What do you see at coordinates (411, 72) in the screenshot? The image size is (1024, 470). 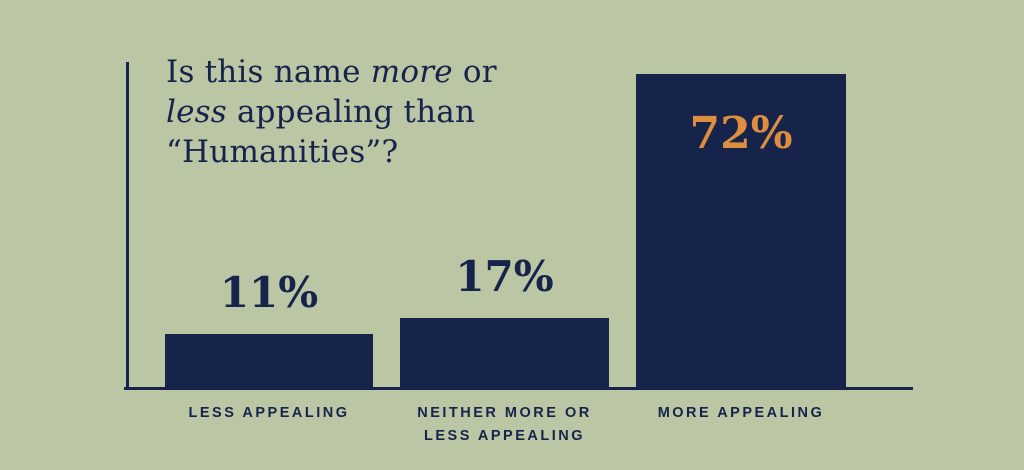 I see `title-text-italic: more` at bounding box center [411, 72].